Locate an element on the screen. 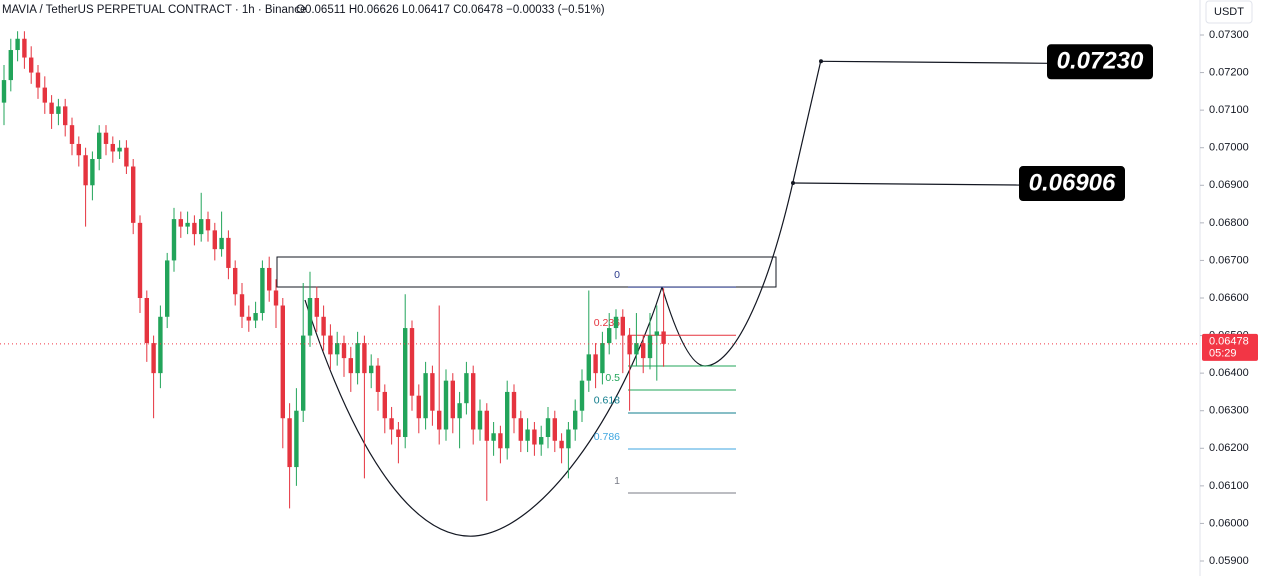  fib-label: 0.786 is located at coordinates (607, 437).